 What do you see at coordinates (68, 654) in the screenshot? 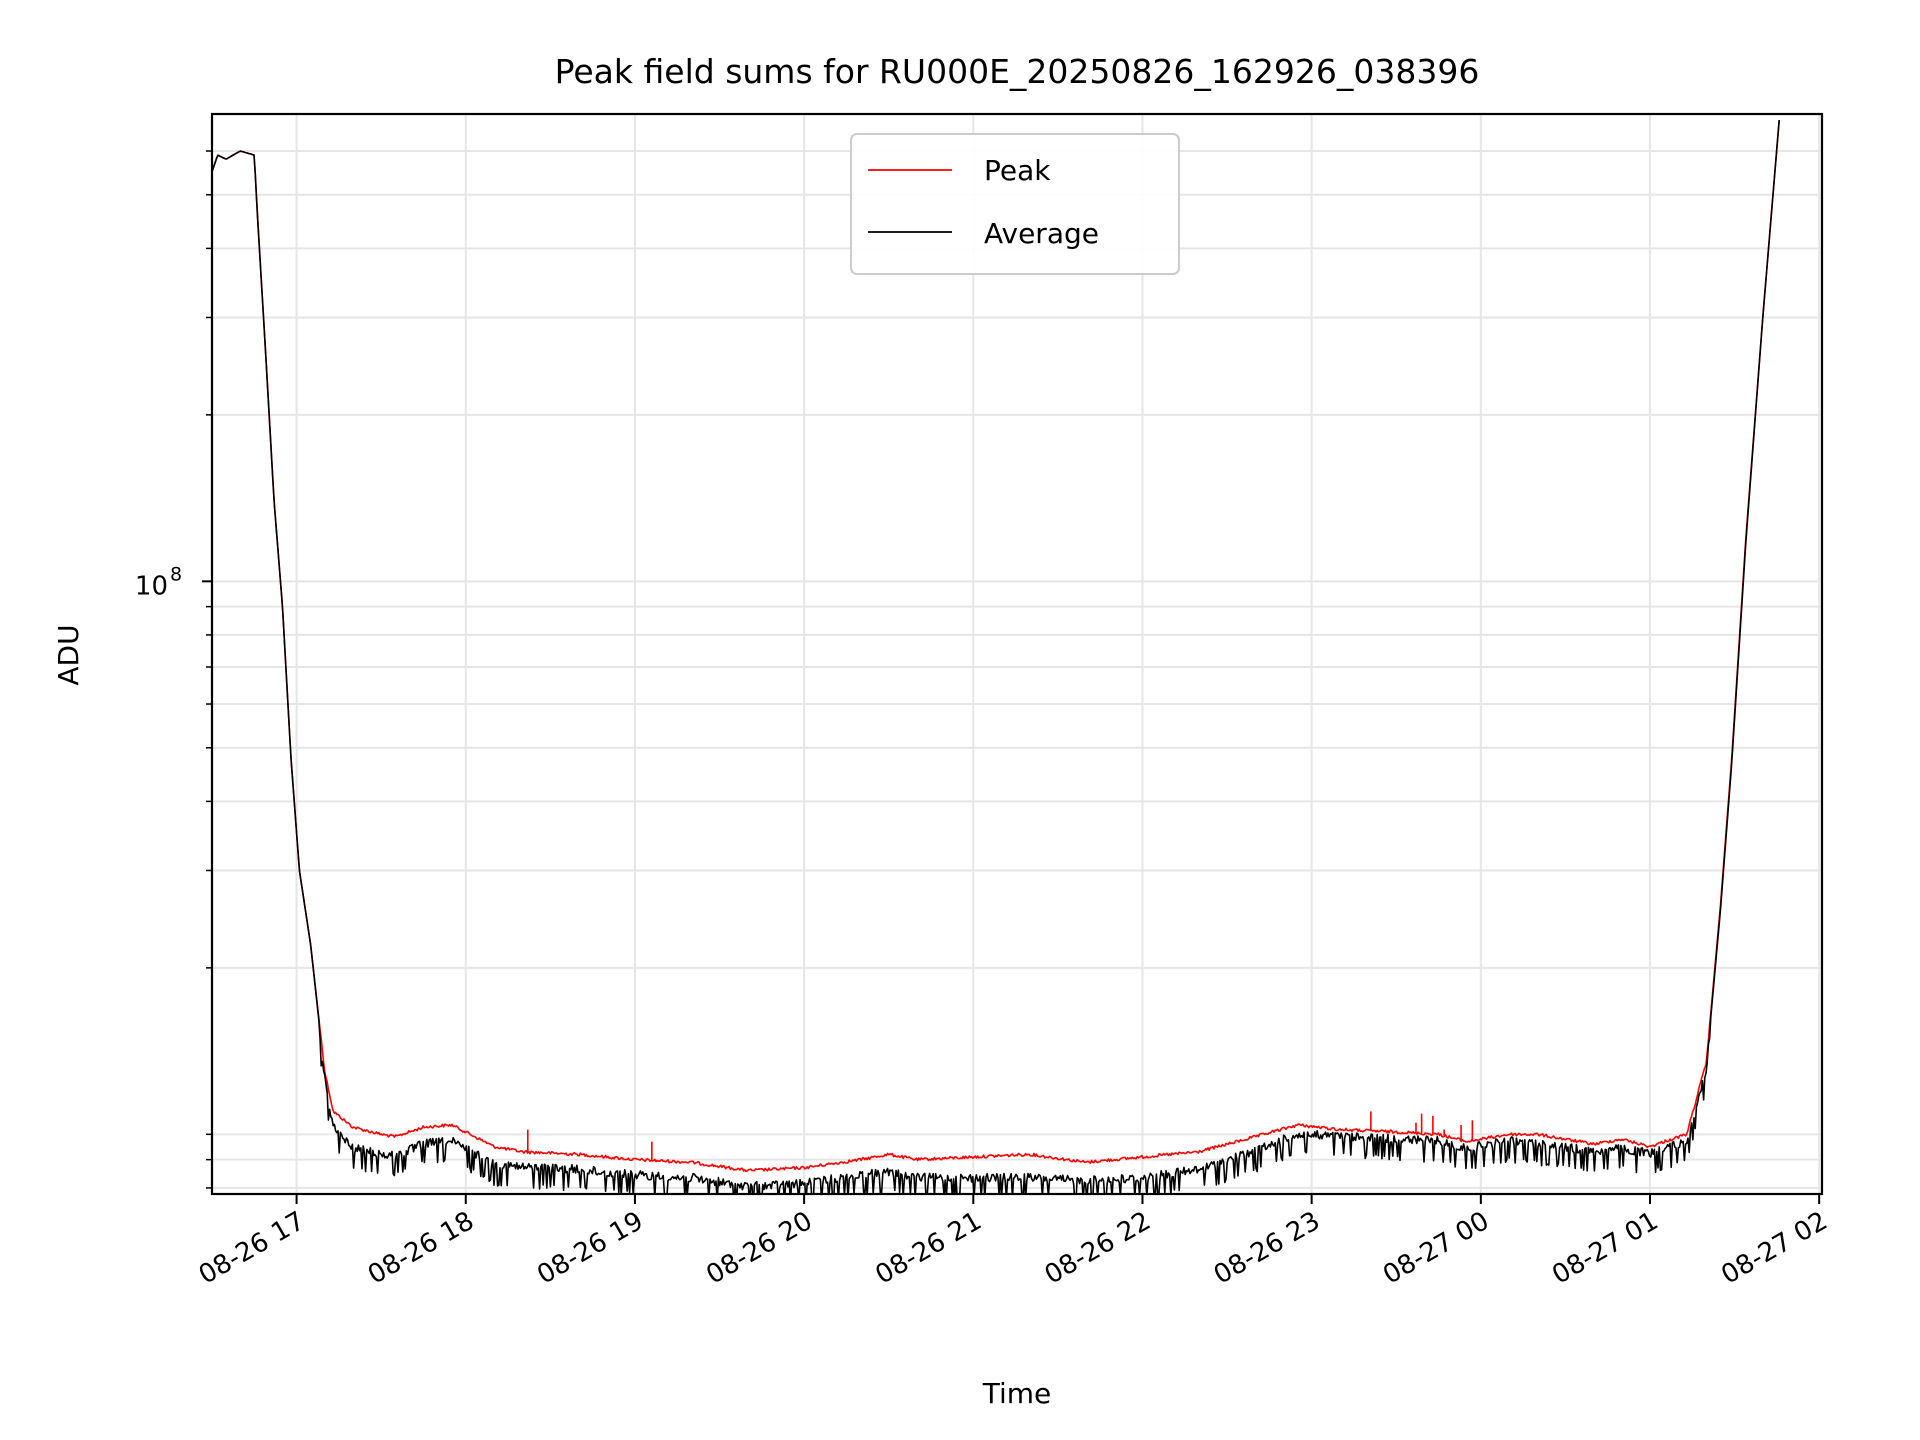
I see `y-axis-label: ADU` at bounding box center [68, 654].